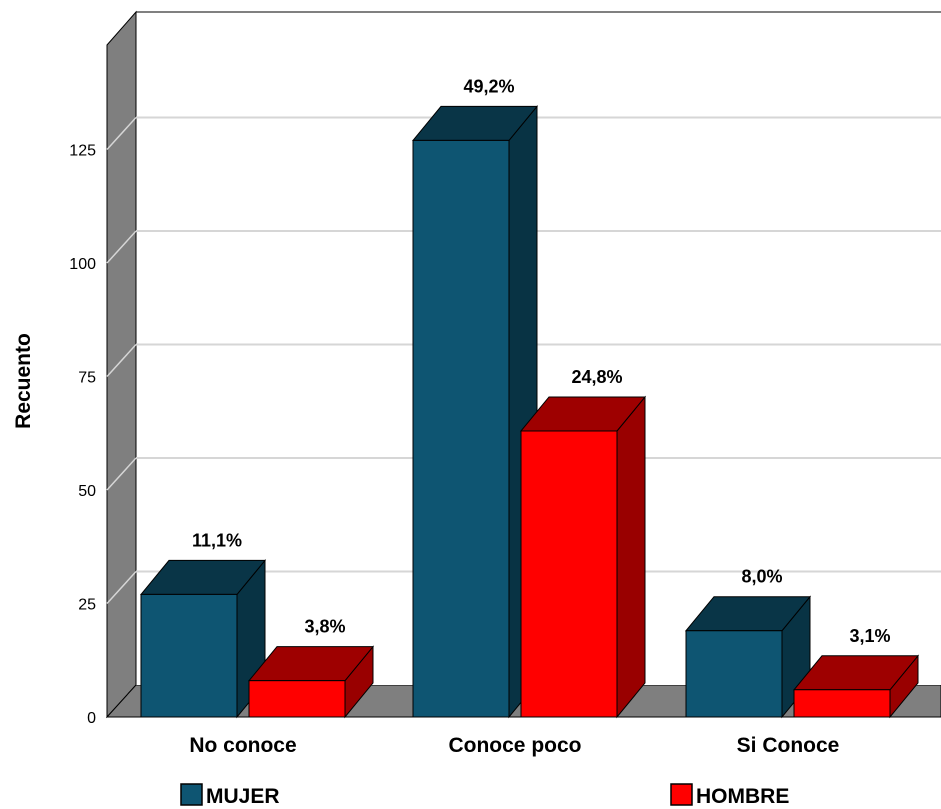 The width and height of the screenshot is (941, 809). Describe the element at coordinates (217, 540) in the screenshot. I see `data-label: 11,1%` at that location.